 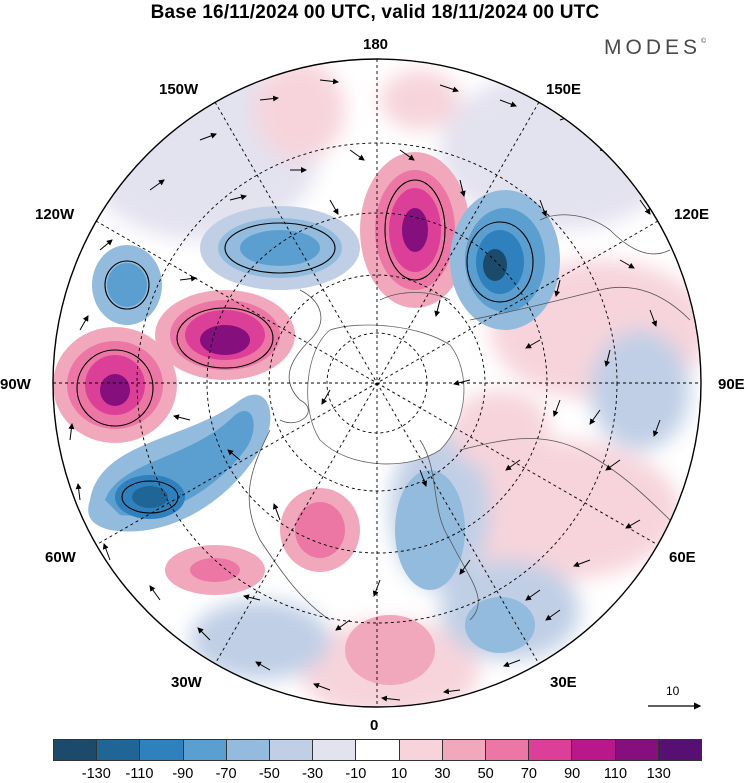 I want to click on colorbar-tick-label: -110, so click(x=139, y=774).